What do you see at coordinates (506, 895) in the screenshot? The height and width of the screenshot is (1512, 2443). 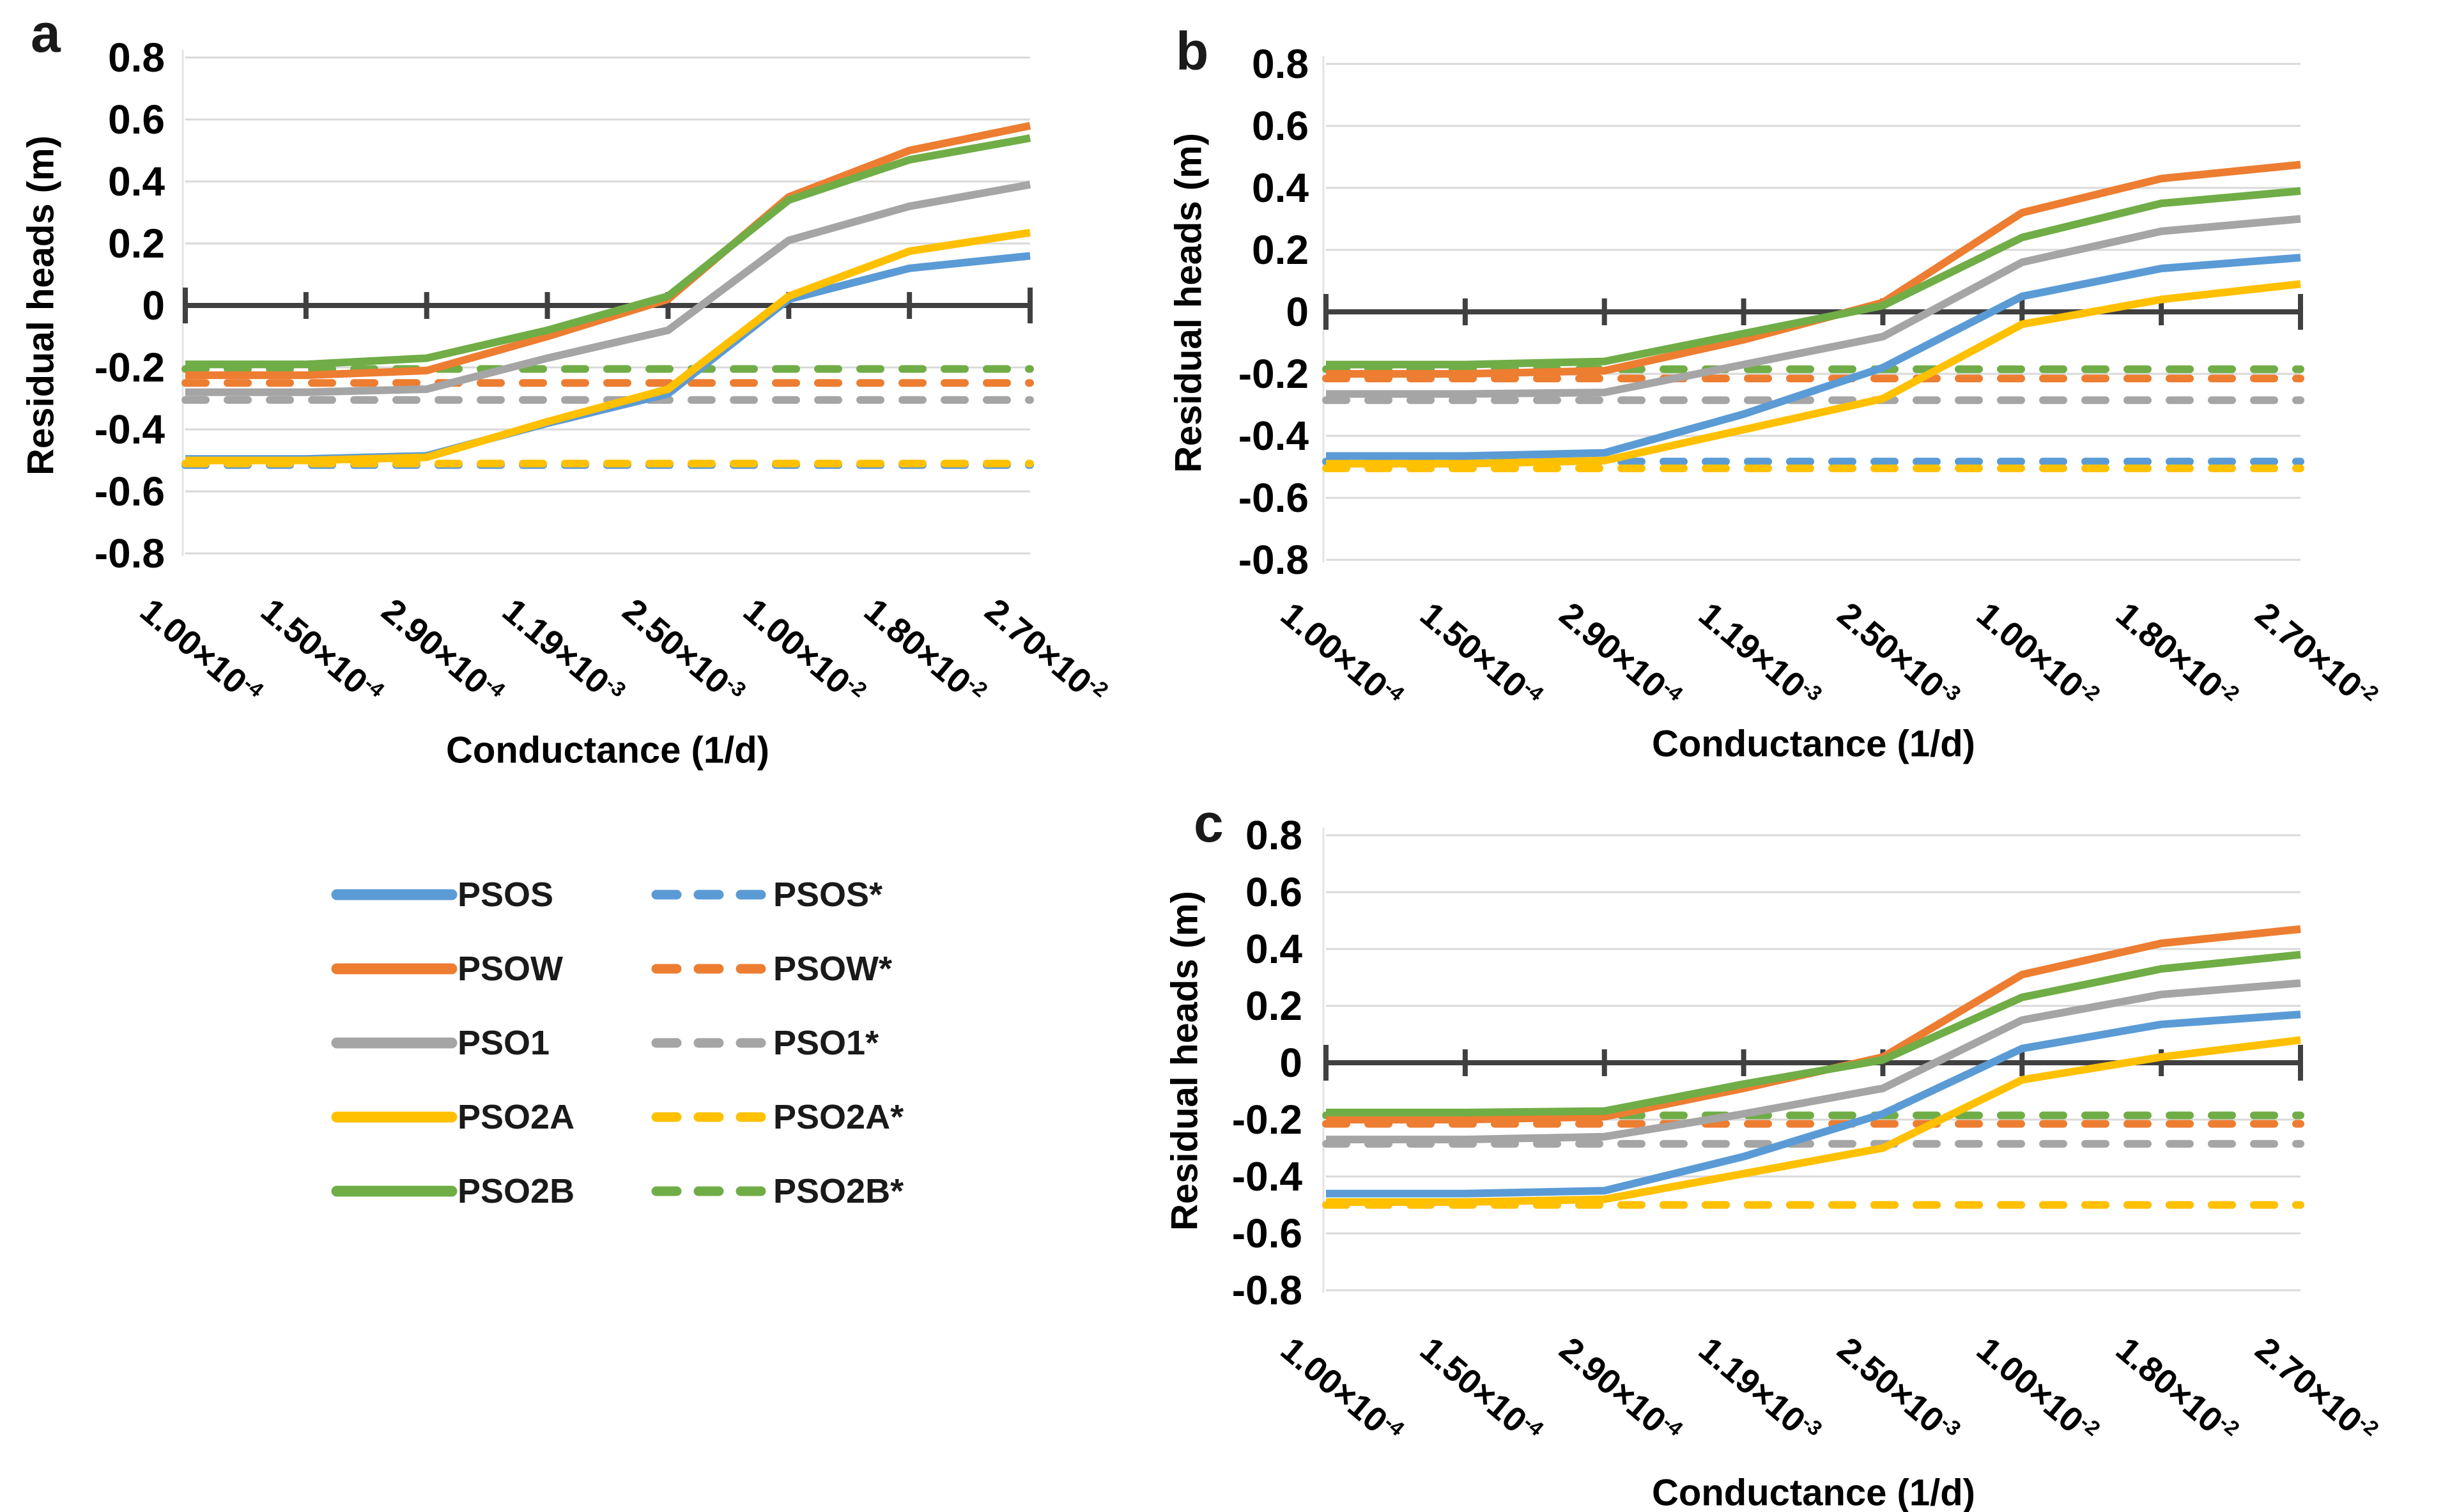 I see `legend-label-PSOS: PSOS` at bounding box center [506, 895].